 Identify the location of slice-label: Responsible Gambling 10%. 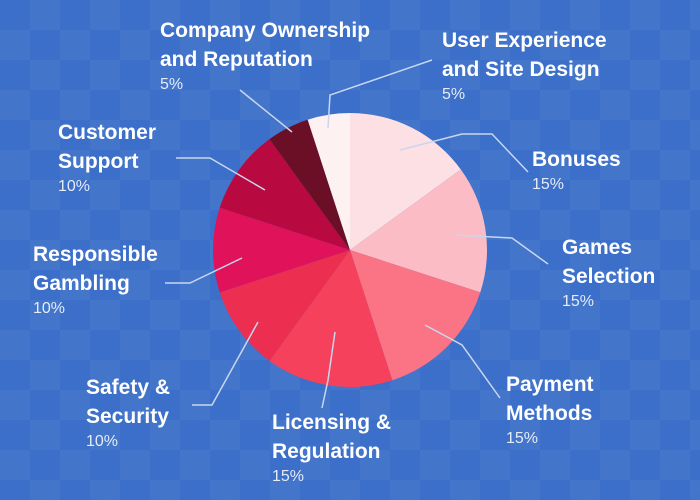
(108, 280).